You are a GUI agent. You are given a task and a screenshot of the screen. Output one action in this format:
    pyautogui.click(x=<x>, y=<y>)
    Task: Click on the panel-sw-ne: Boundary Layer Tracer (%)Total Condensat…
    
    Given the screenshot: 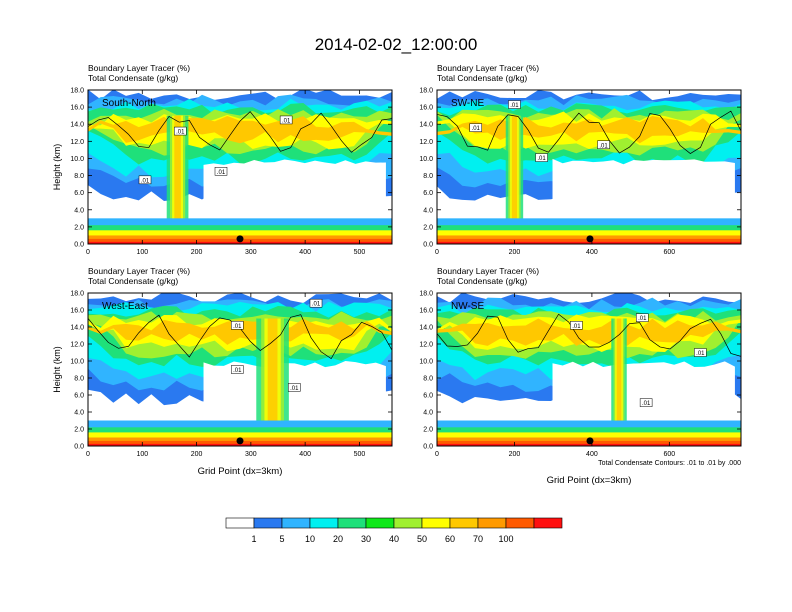 What is the action you would take?
    pyautogui.click(x=580, y=159)
    